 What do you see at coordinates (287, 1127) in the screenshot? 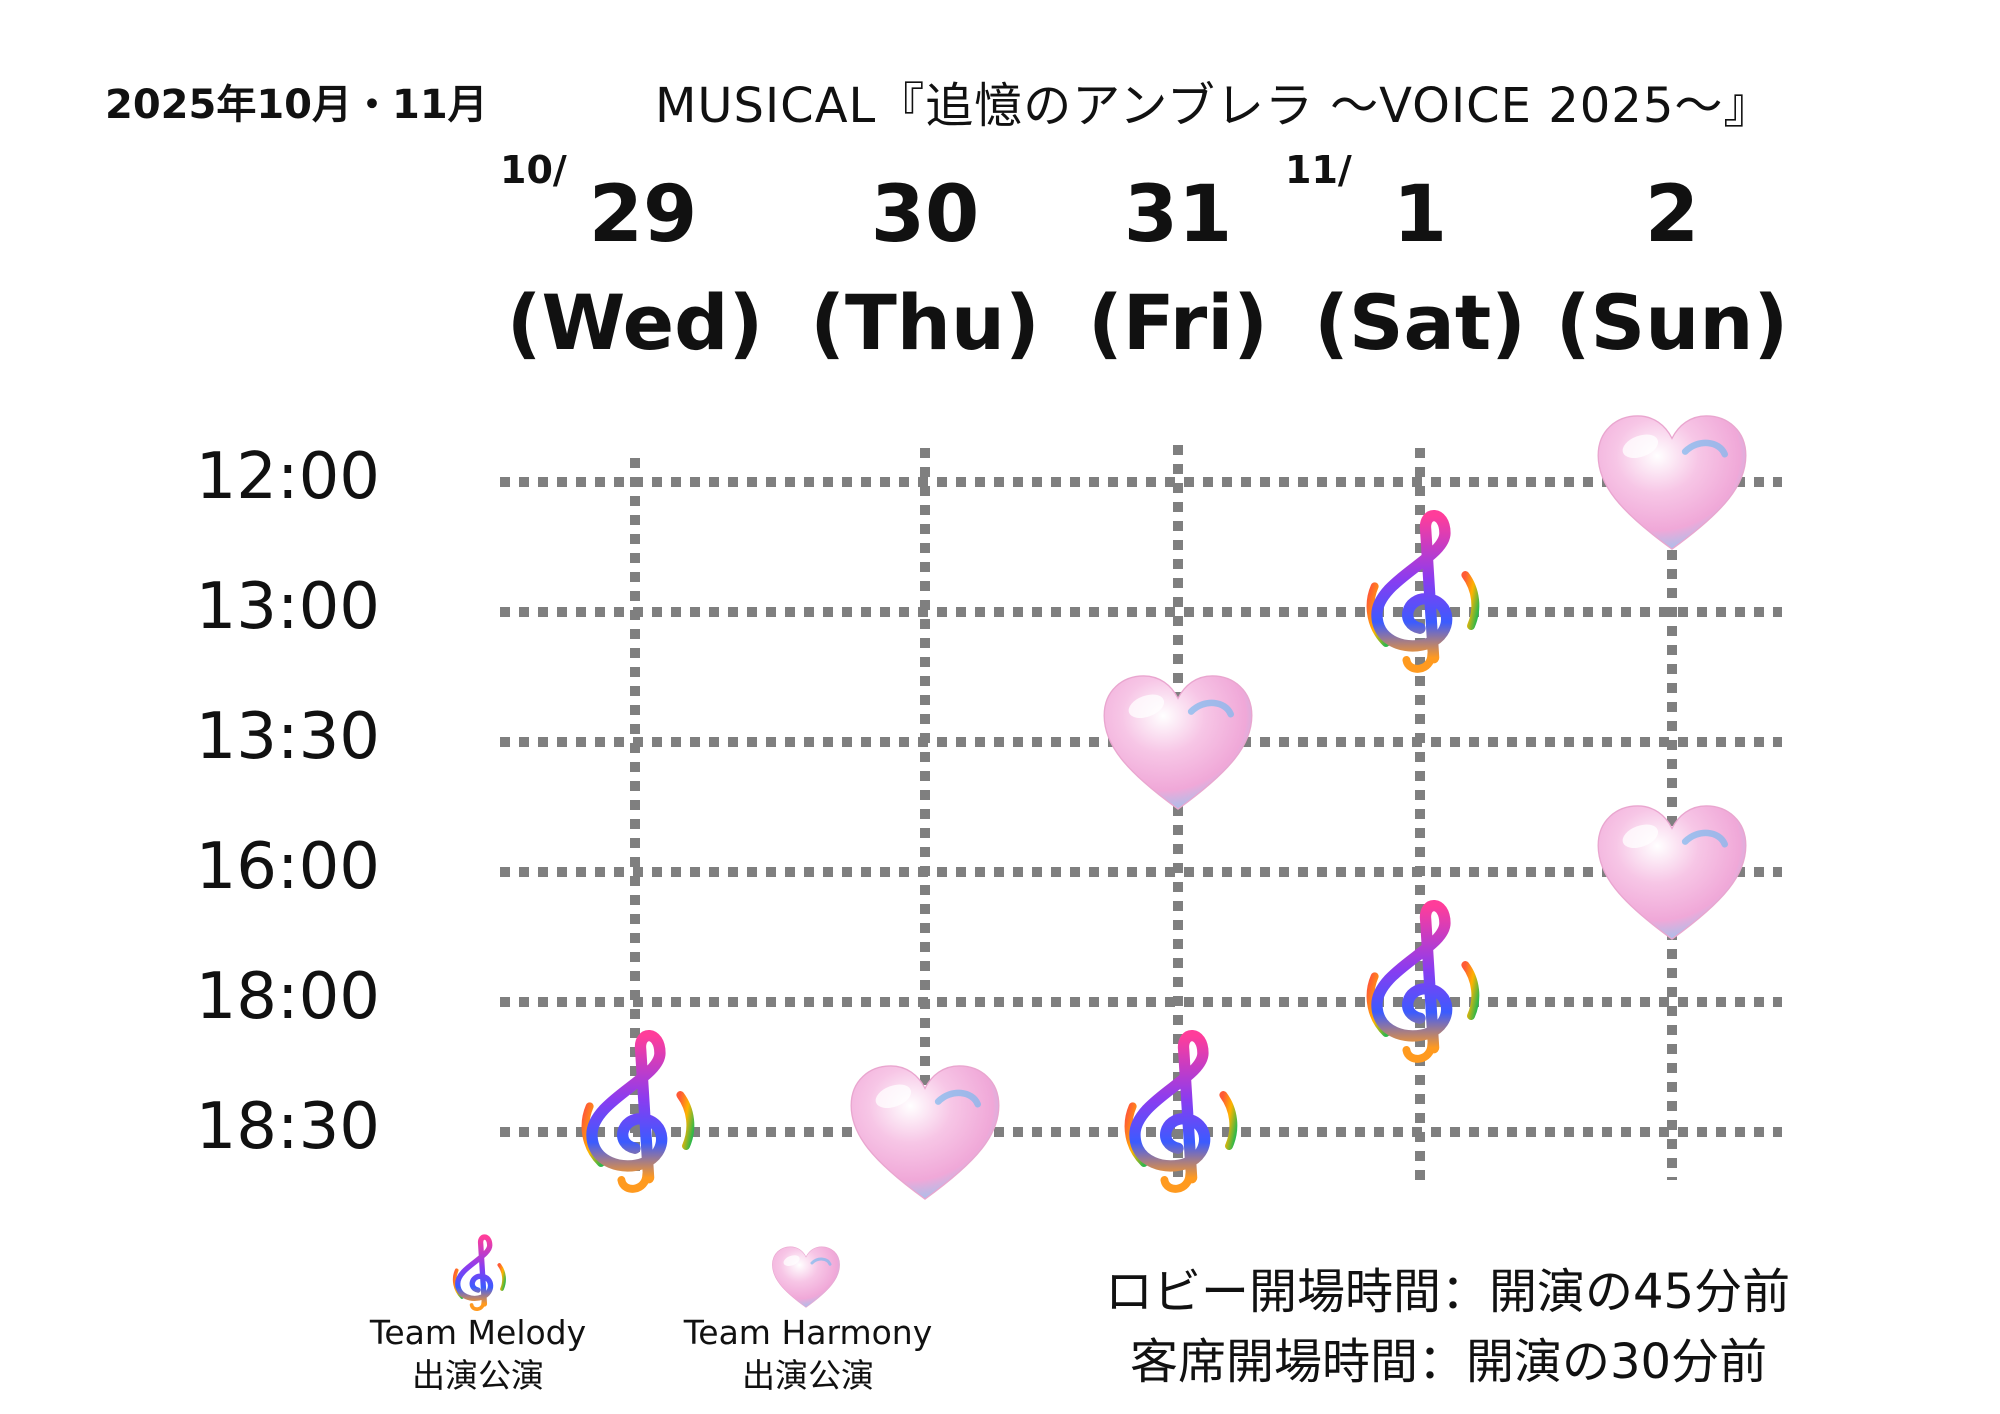
I see `time-label: 18:30` at bounding box center [287, 1127].